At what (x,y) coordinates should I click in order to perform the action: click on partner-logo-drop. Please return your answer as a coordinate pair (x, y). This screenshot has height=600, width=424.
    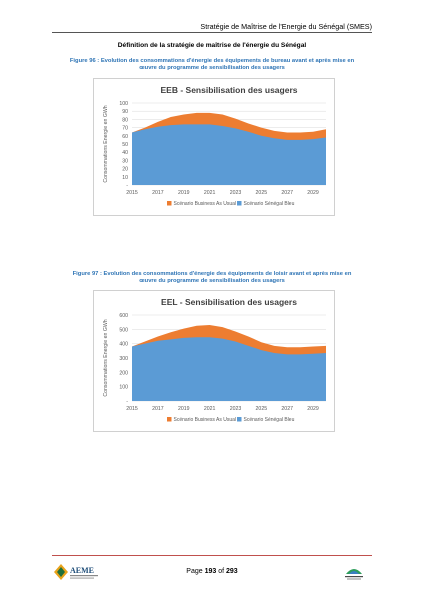
    Looking at the image, I should click on (354, 572).